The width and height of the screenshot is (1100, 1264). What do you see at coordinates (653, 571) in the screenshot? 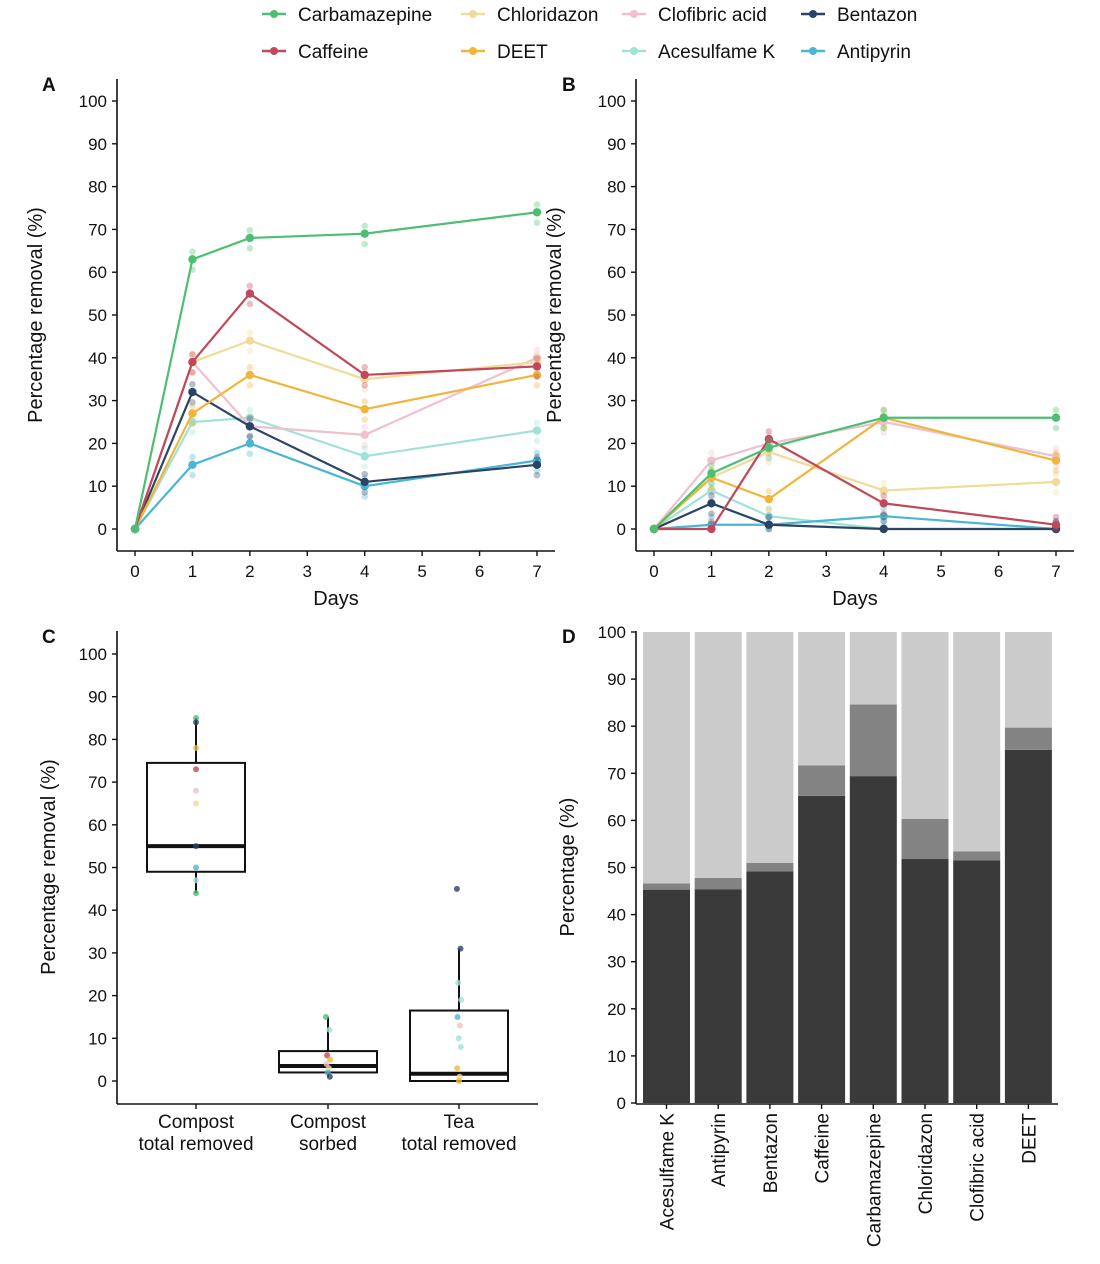
I see `b-x-tick-label: 0` at bounding box center [653, 571].